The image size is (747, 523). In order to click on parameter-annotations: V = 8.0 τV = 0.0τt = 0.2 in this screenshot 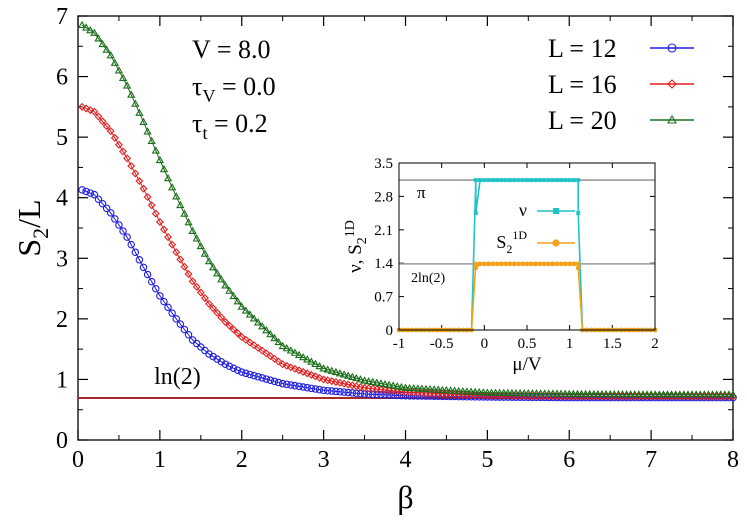, I will do `click(234, 89)`.